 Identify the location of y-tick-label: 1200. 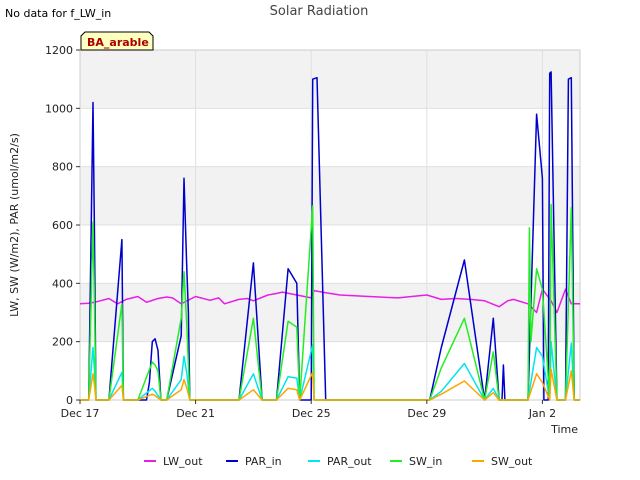
(59, 50).